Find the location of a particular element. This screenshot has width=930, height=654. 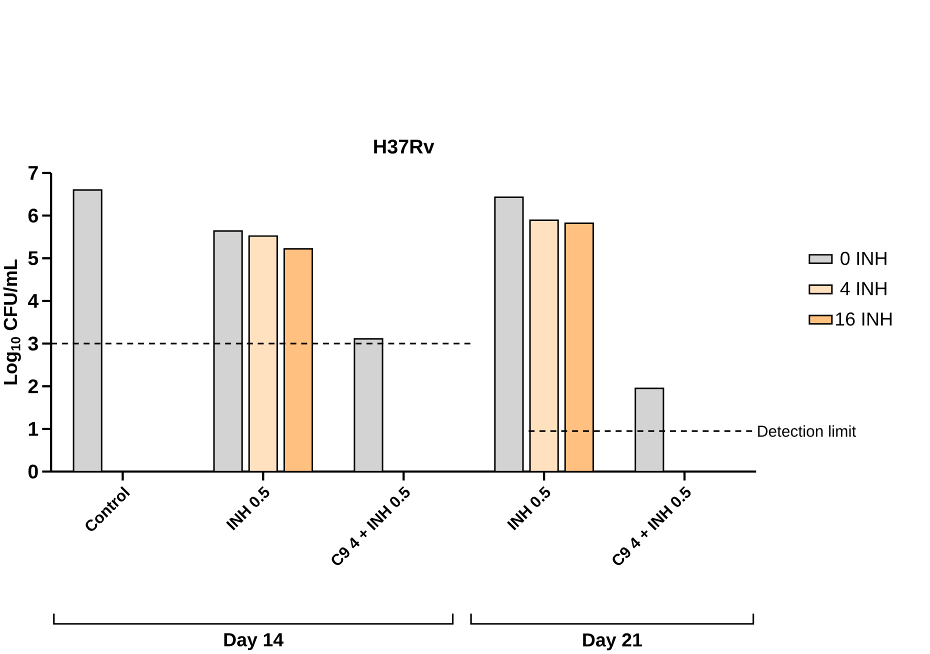

y-tick-label: 2 is located at coordinates (33, 387).